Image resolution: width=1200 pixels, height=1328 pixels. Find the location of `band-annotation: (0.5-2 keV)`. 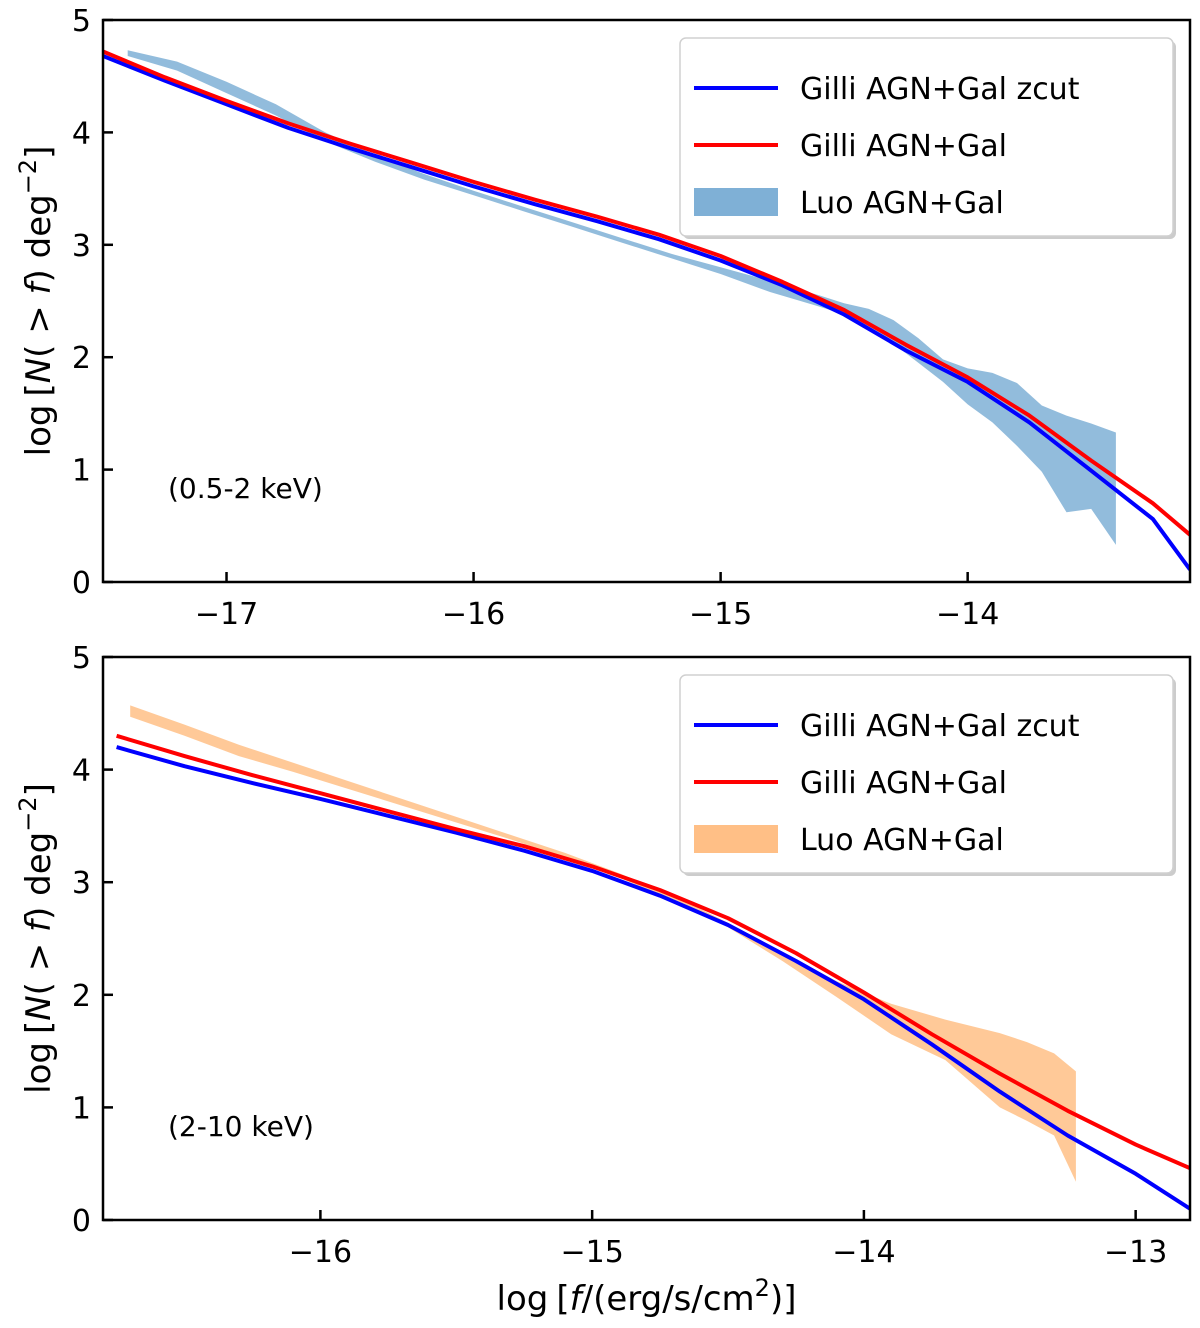

band-annotation: (0.5-2 keV) is located at coordinates (245, 488).